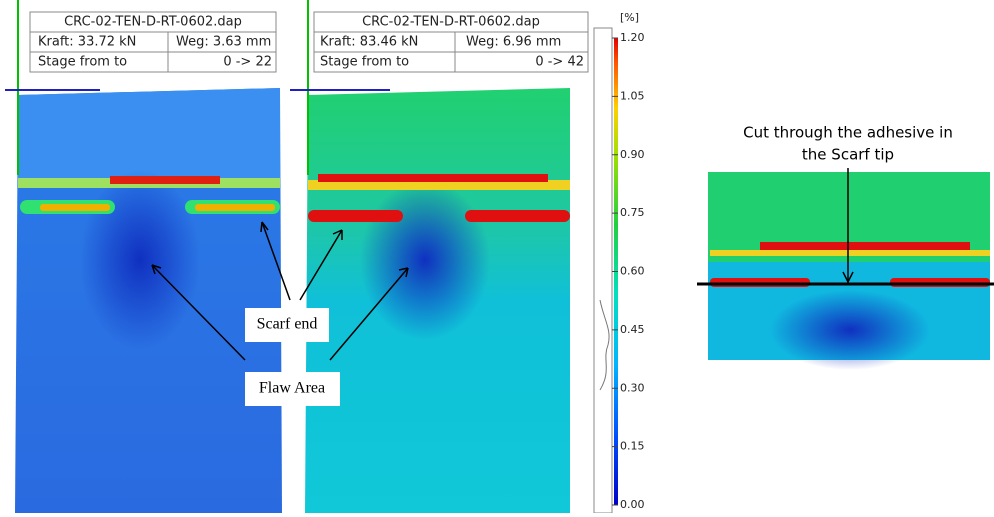 Image resolution: width=994 pixels, height=517 pixels. Describe the element at coordinates (369, 42) in the screenshot. I see `force: Kraft: 83.46 kN` at that location.